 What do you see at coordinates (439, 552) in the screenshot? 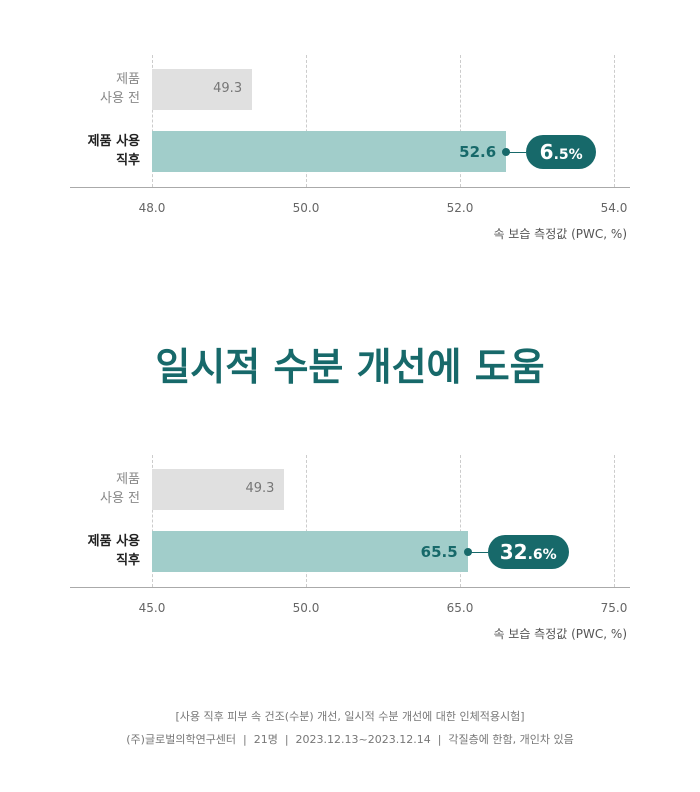
I see `value-label: 65.5` at bounding box center [439, 552].